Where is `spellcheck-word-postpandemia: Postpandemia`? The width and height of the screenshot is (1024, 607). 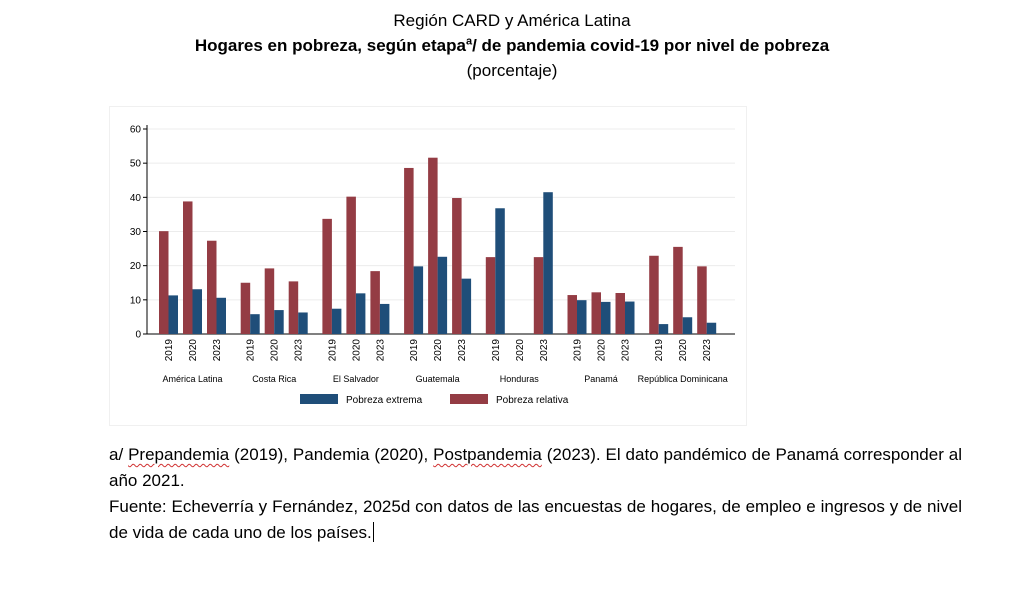
spellcheck-word-postpandemia: Postpandemia is located at coordinates (487, 454).